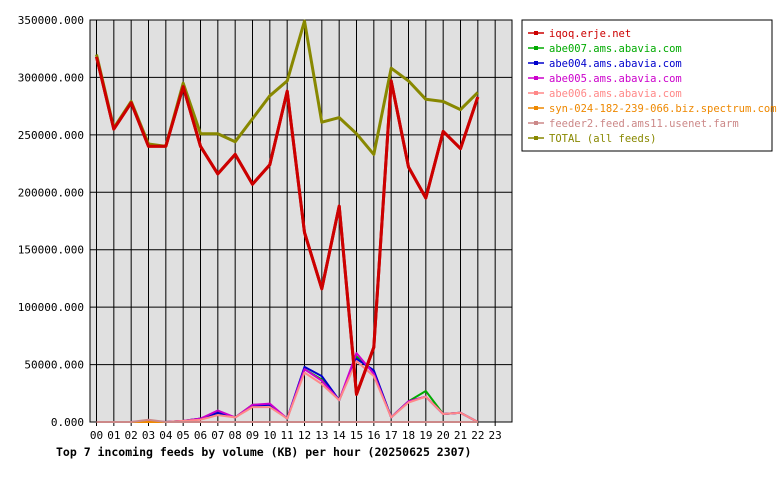 The image size is (780, 480). What do you see at coordinates (615, 49) in the screenshot?
I see `legend-label: abe007.ams.abavia.com` at bounding box center [615, 49].